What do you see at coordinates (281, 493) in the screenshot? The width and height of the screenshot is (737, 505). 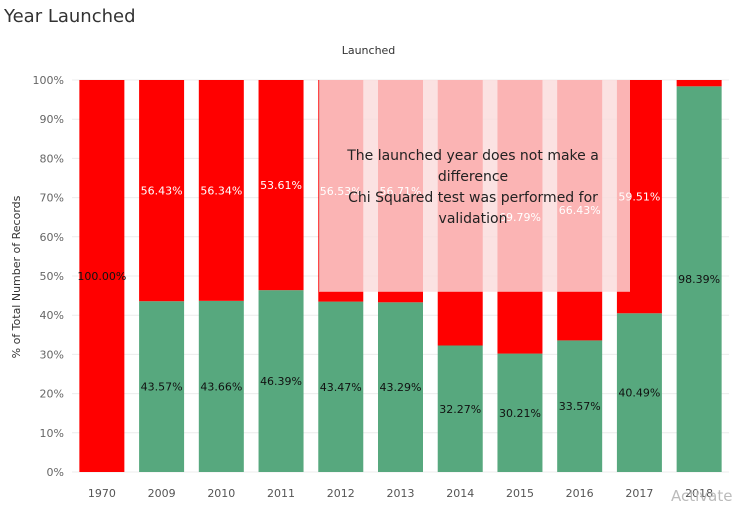 I see `x-tick-label: 2011` at bounding box center [281, 493].